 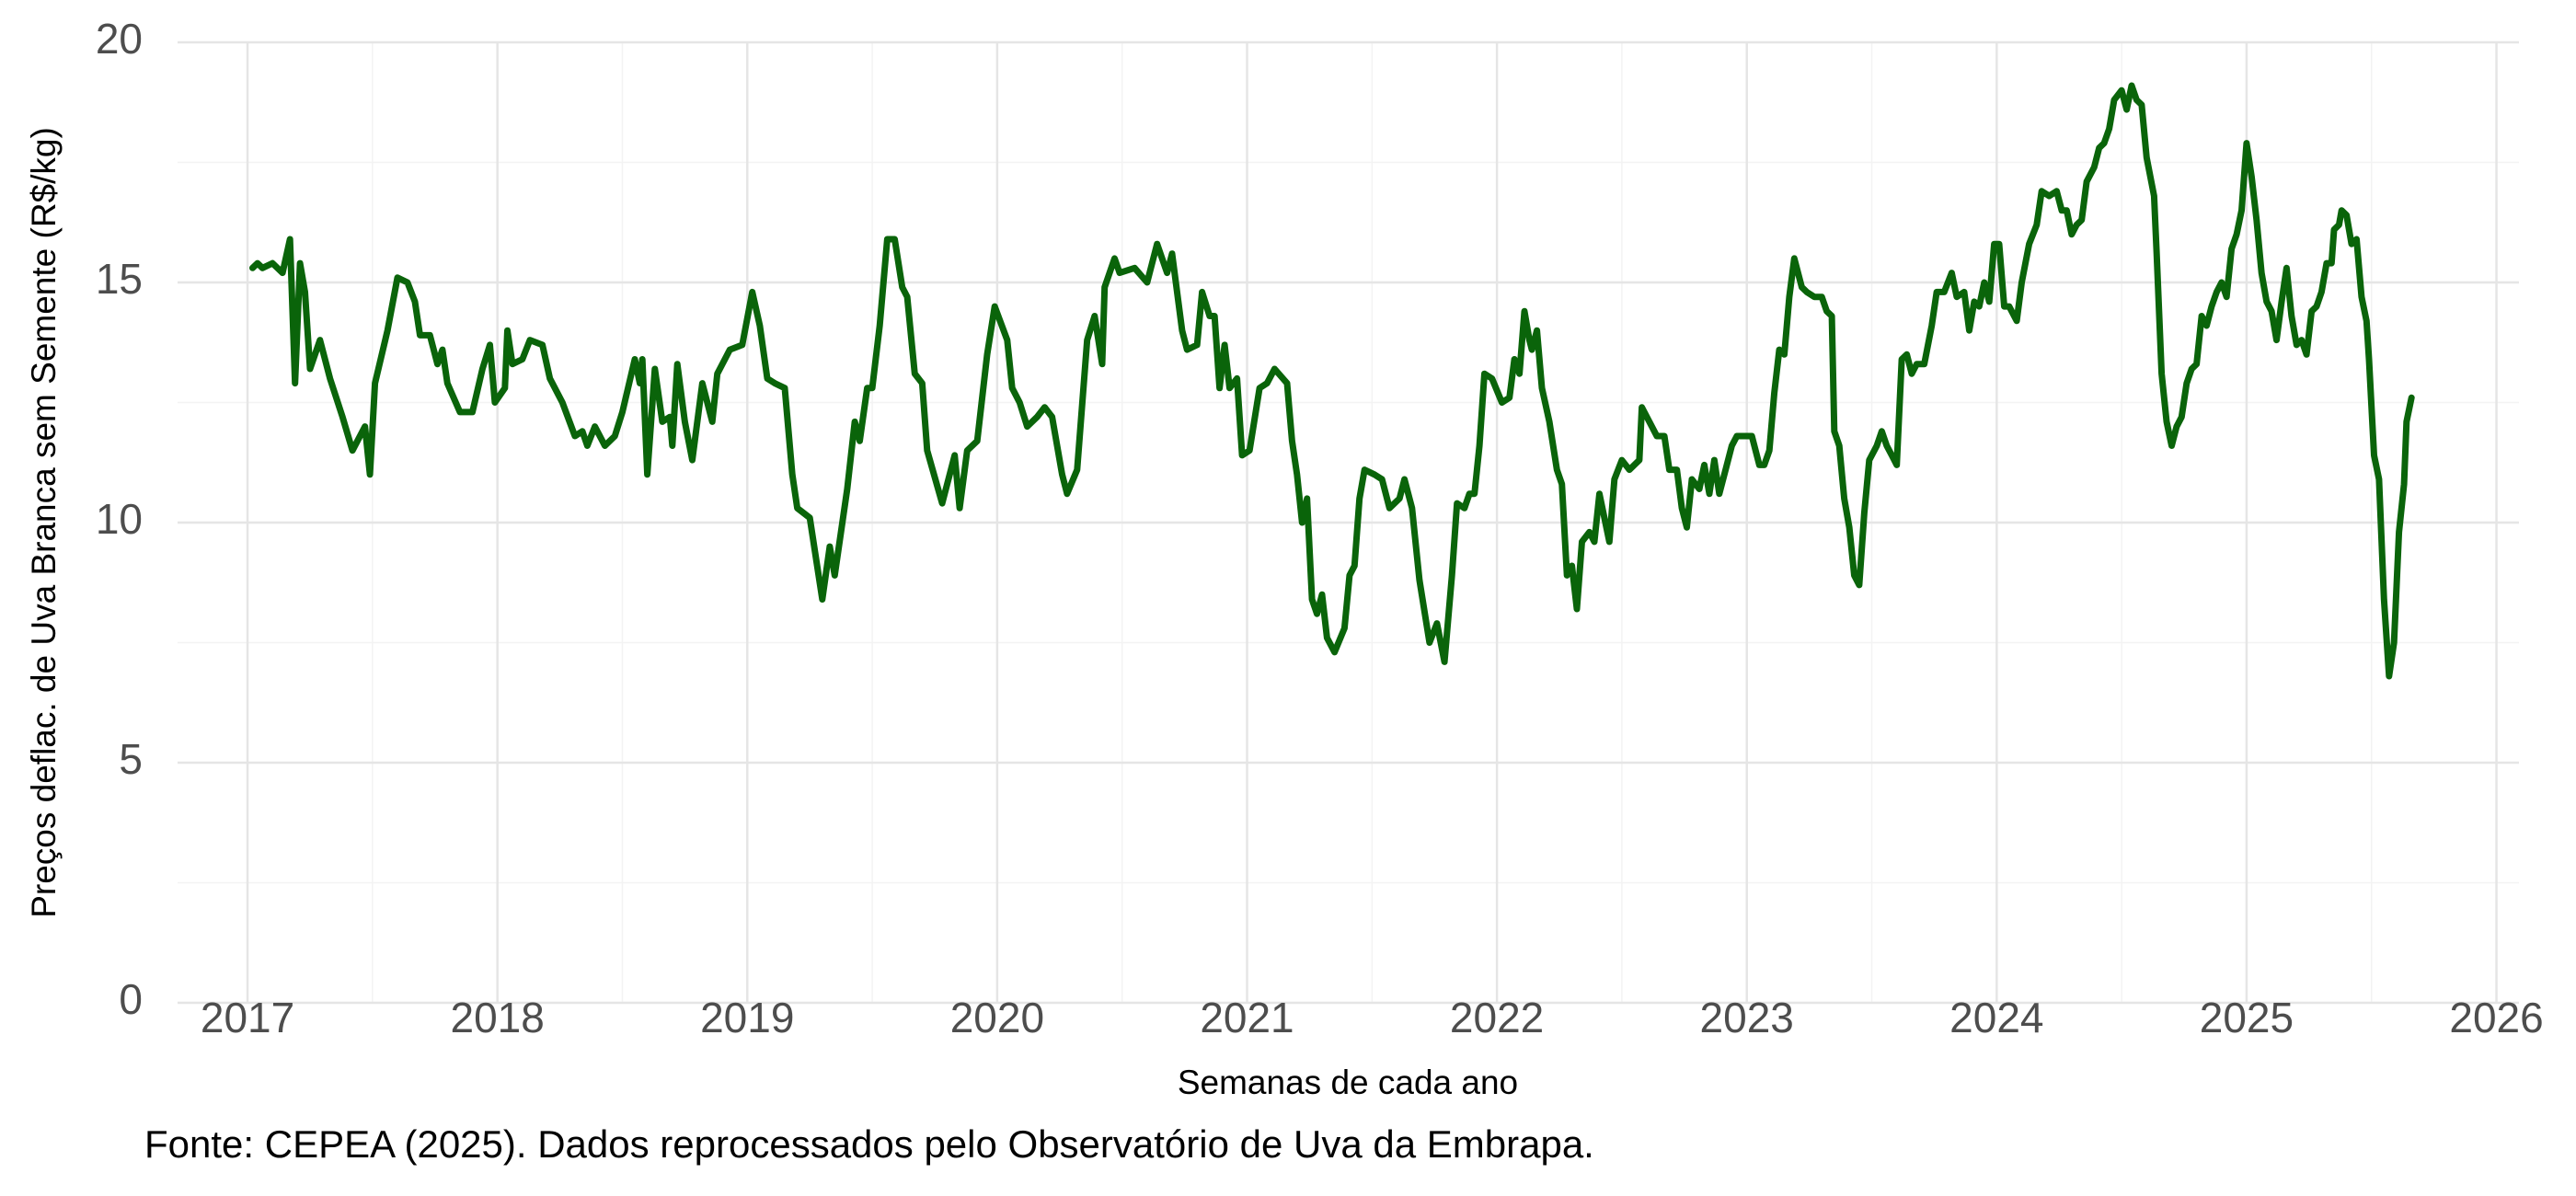 What do you see at coordinates (131, 999) in the screenshot?
I see `y-tick-label: 0` at bounding box center [131, 999].